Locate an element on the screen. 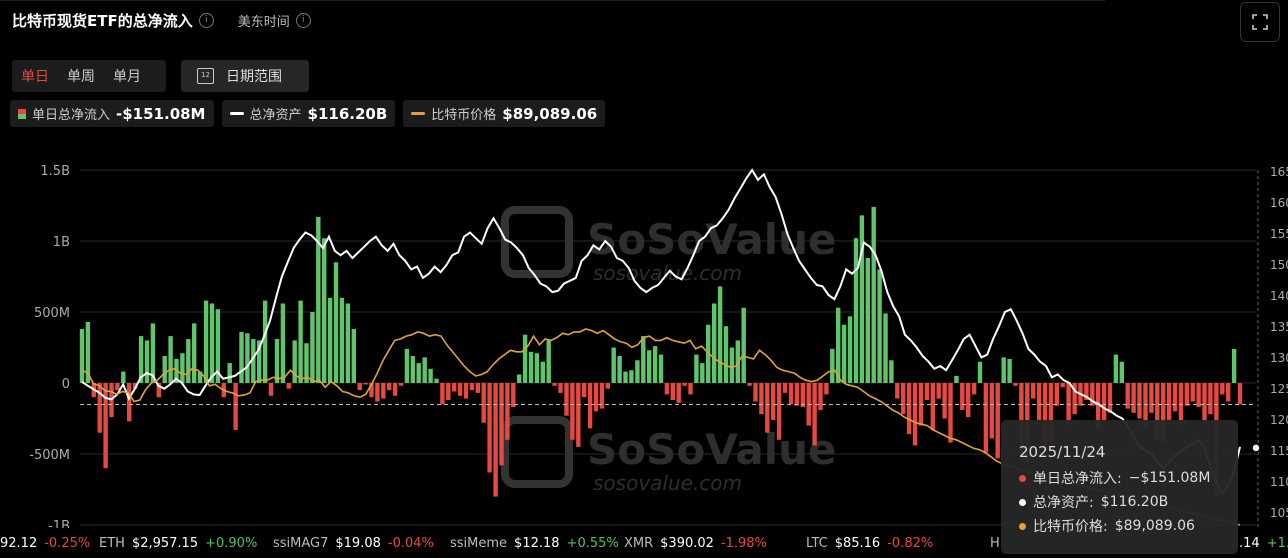 Image resolution: width=1288 pixels, height=558 pixels. y-tick-label: 1B is located at coordinates (61, 242).